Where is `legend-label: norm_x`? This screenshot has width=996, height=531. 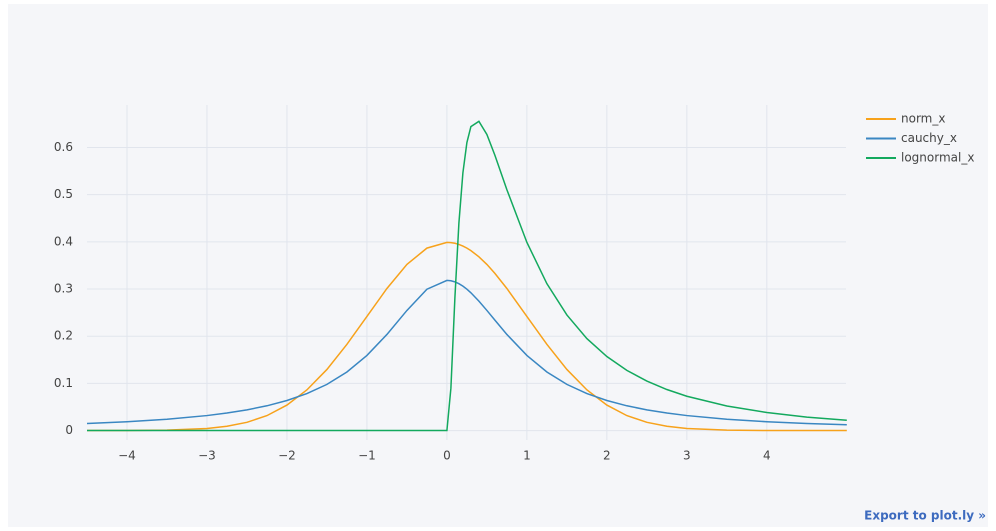 legend-label: norm_x is located at coordinates (923, 119).